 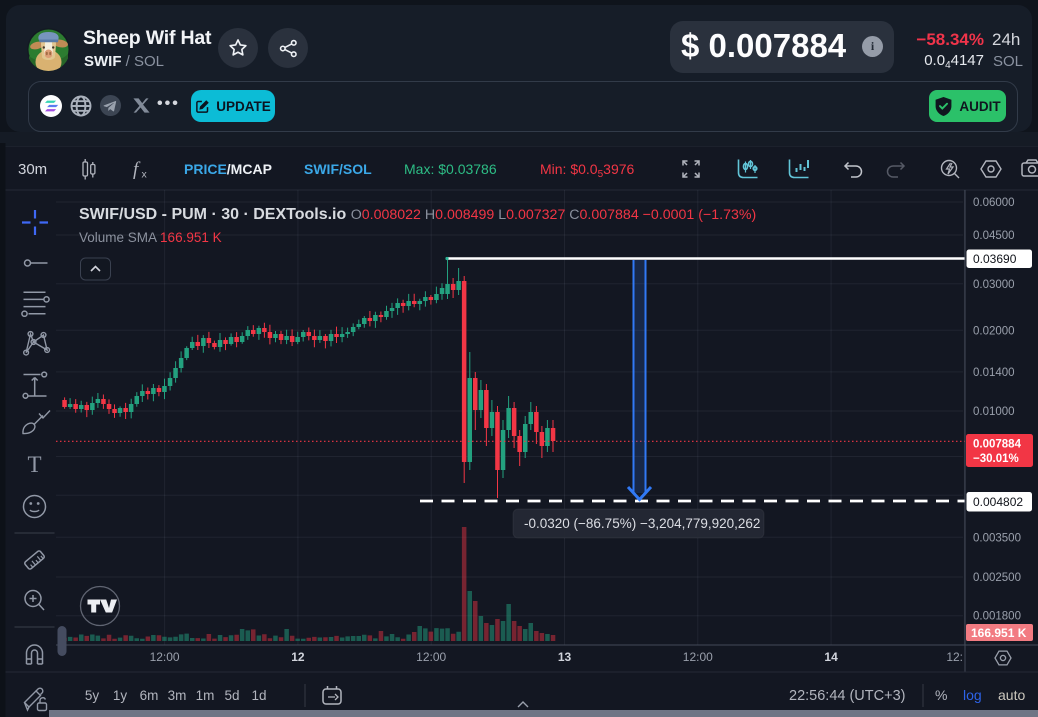 What do you see at coordinates (177, 695) in the screenshot?
I see `svg-text: 3m` at bounding box center [177, 695].